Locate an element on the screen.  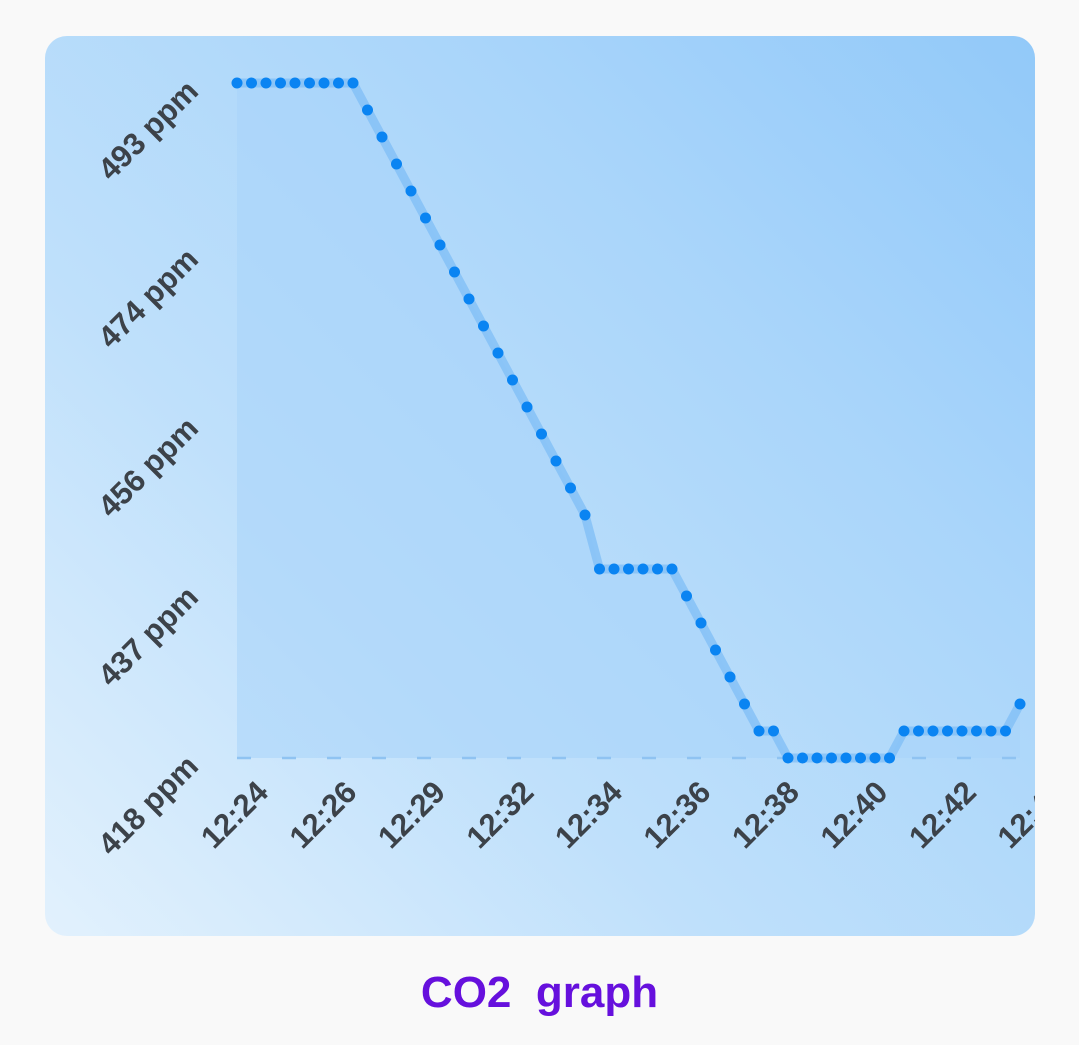
x-tick-label: 12:38 is located at coordinates (765, 814).